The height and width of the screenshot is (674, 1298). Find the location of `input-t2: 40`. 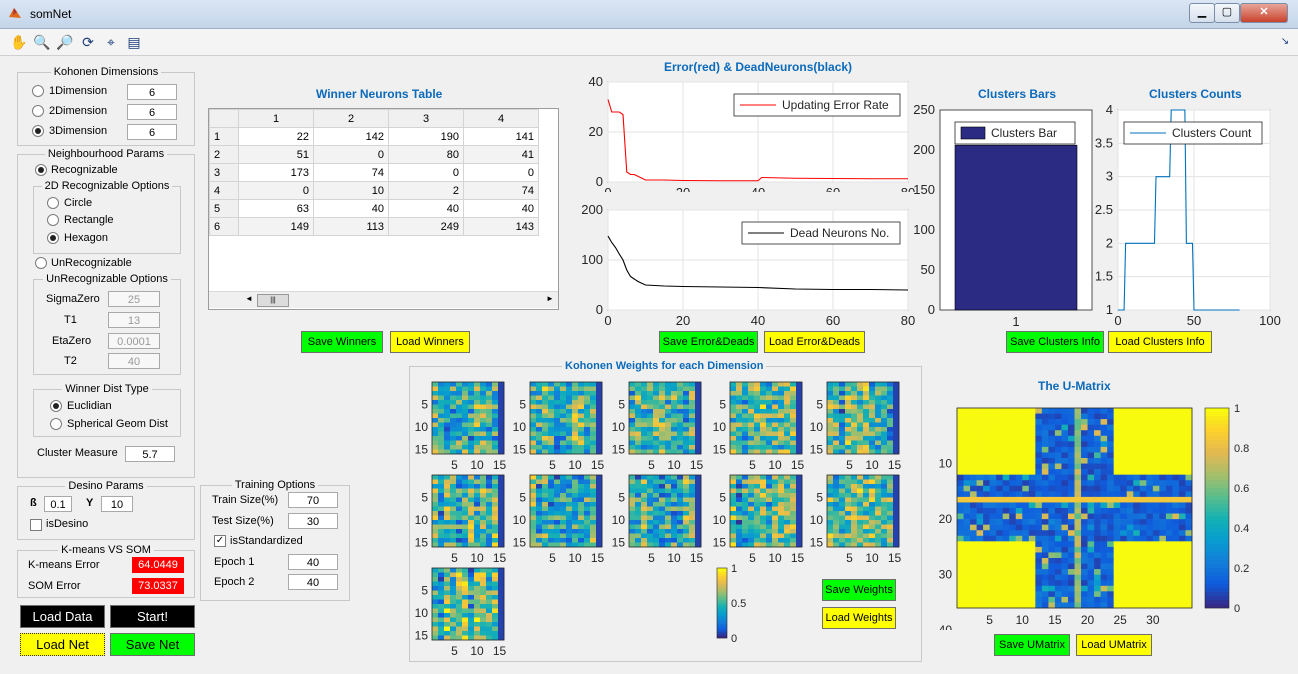

input-t2: 40 is located at coordinates (134, 361).